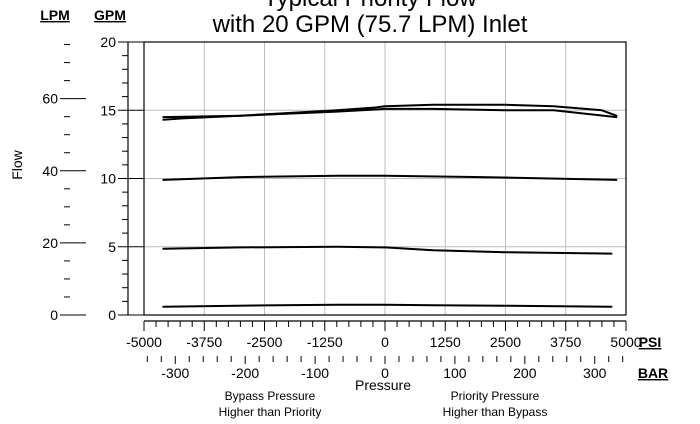 This screenshot has width=700, height=424. What do you see at coordinates (325, 342) in the screenshot?
I see `psi-tick-label: -1250` at bounding box center [325, 342].